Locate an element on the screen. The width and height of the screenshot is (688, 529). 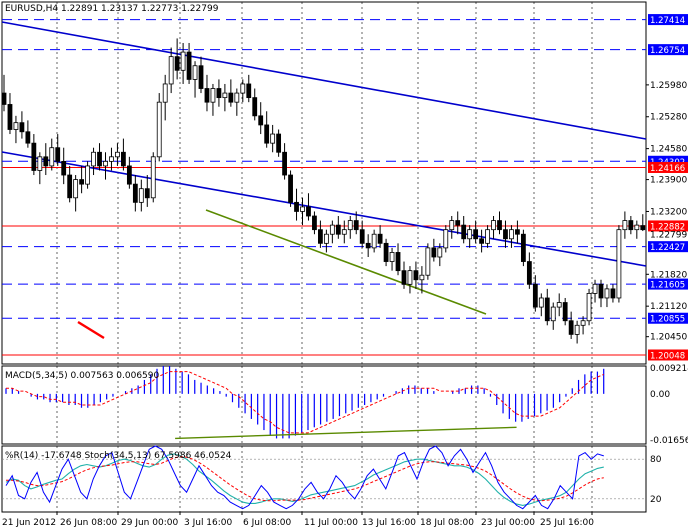
stoch-signal-line is located at coordinates (305, 479).